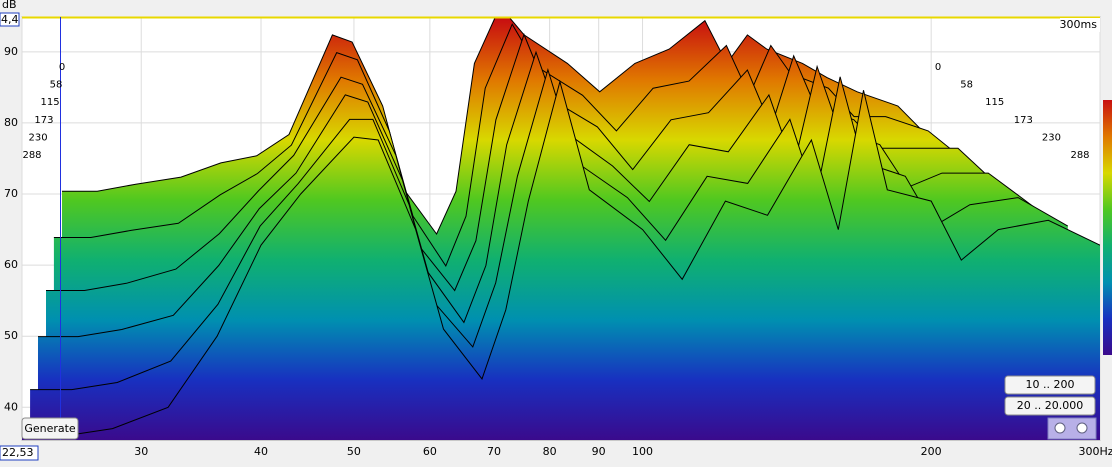  I want to click on x-tick-label: 300Hz, so click(1095, 451).